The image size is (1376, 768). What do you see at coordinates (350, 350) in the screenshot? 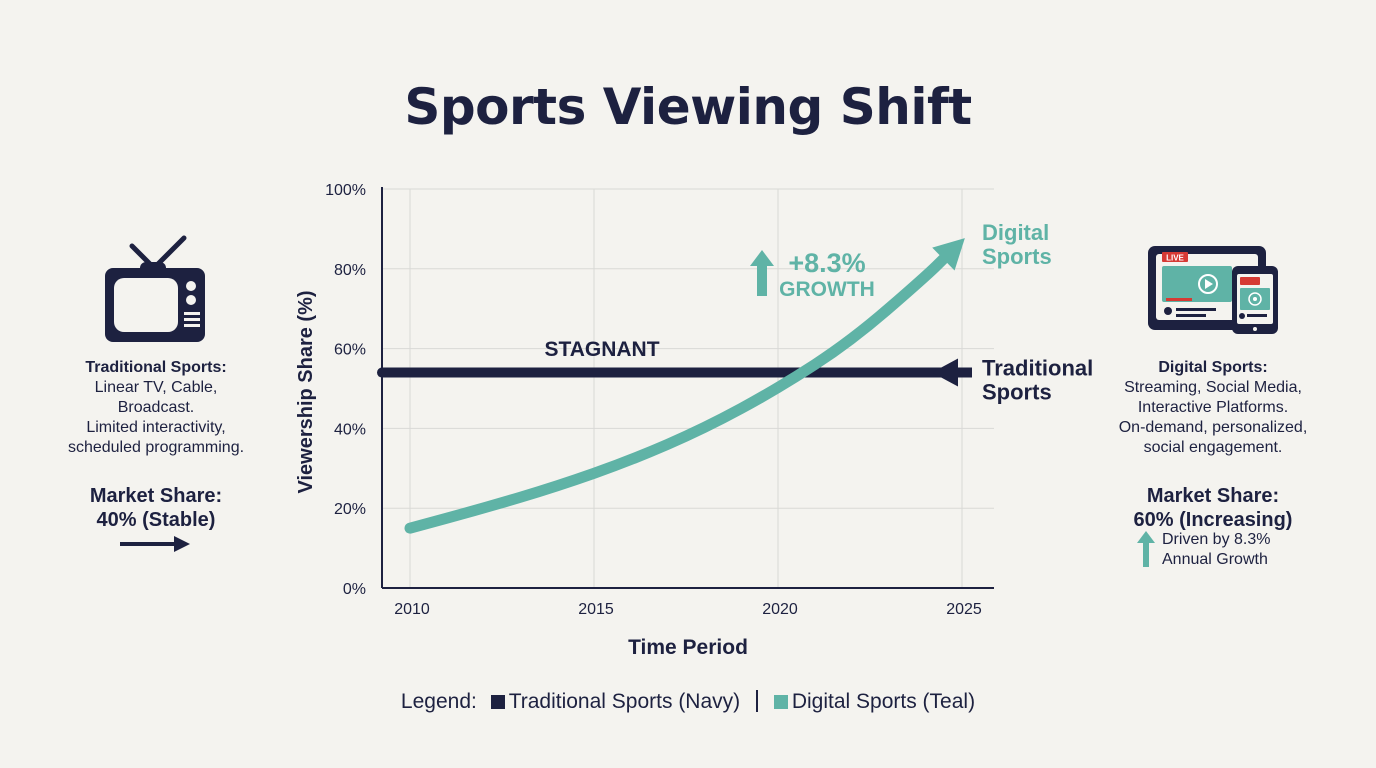
I see `y-tick-label: 60%` at bounding box center [350, 350].